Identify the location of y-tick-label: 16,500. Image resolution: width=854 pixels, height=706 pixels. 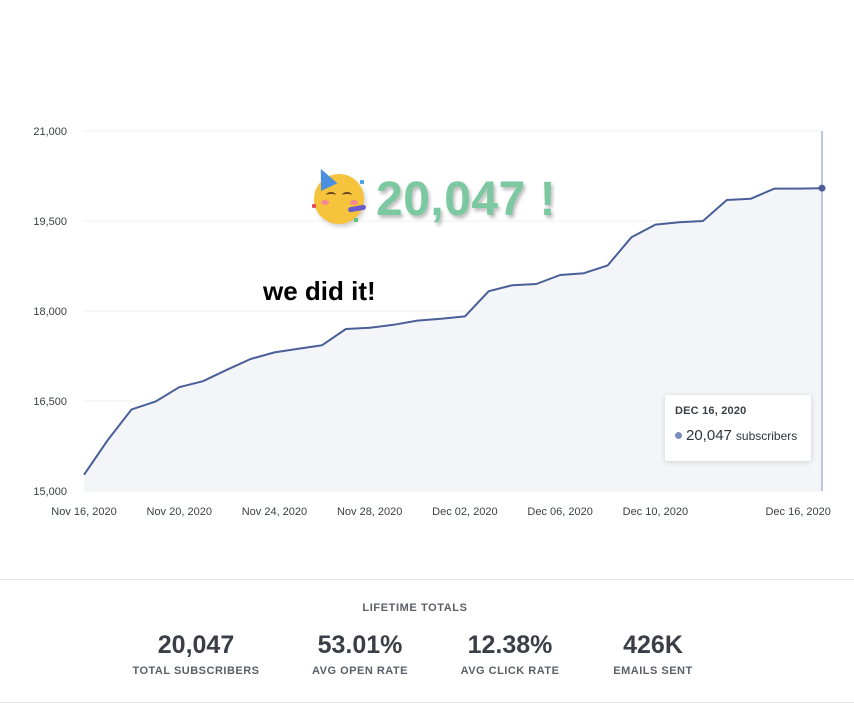
(50, 402).